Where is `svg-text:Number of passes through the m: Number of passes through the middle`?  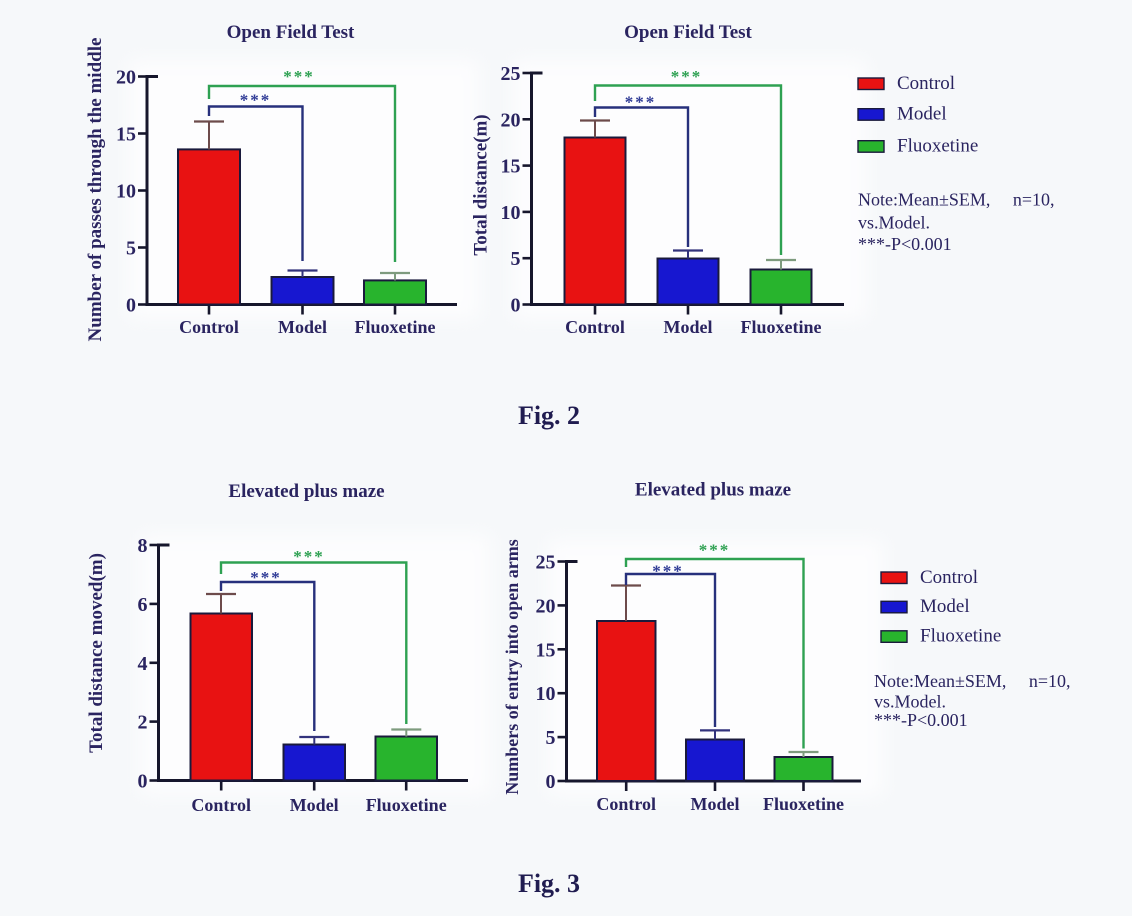
svg-text:Number of passes through the m: Number of passes through the middle is located at coordinates (95, 190).